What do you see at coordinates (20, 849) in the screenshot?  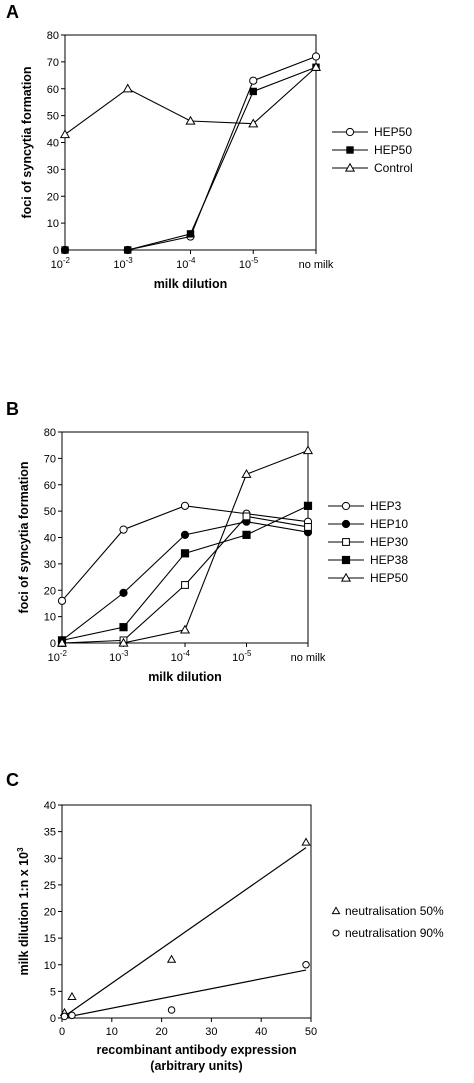 I see `y-axis-label-exponent: 3` at bounding box center [20, 849].